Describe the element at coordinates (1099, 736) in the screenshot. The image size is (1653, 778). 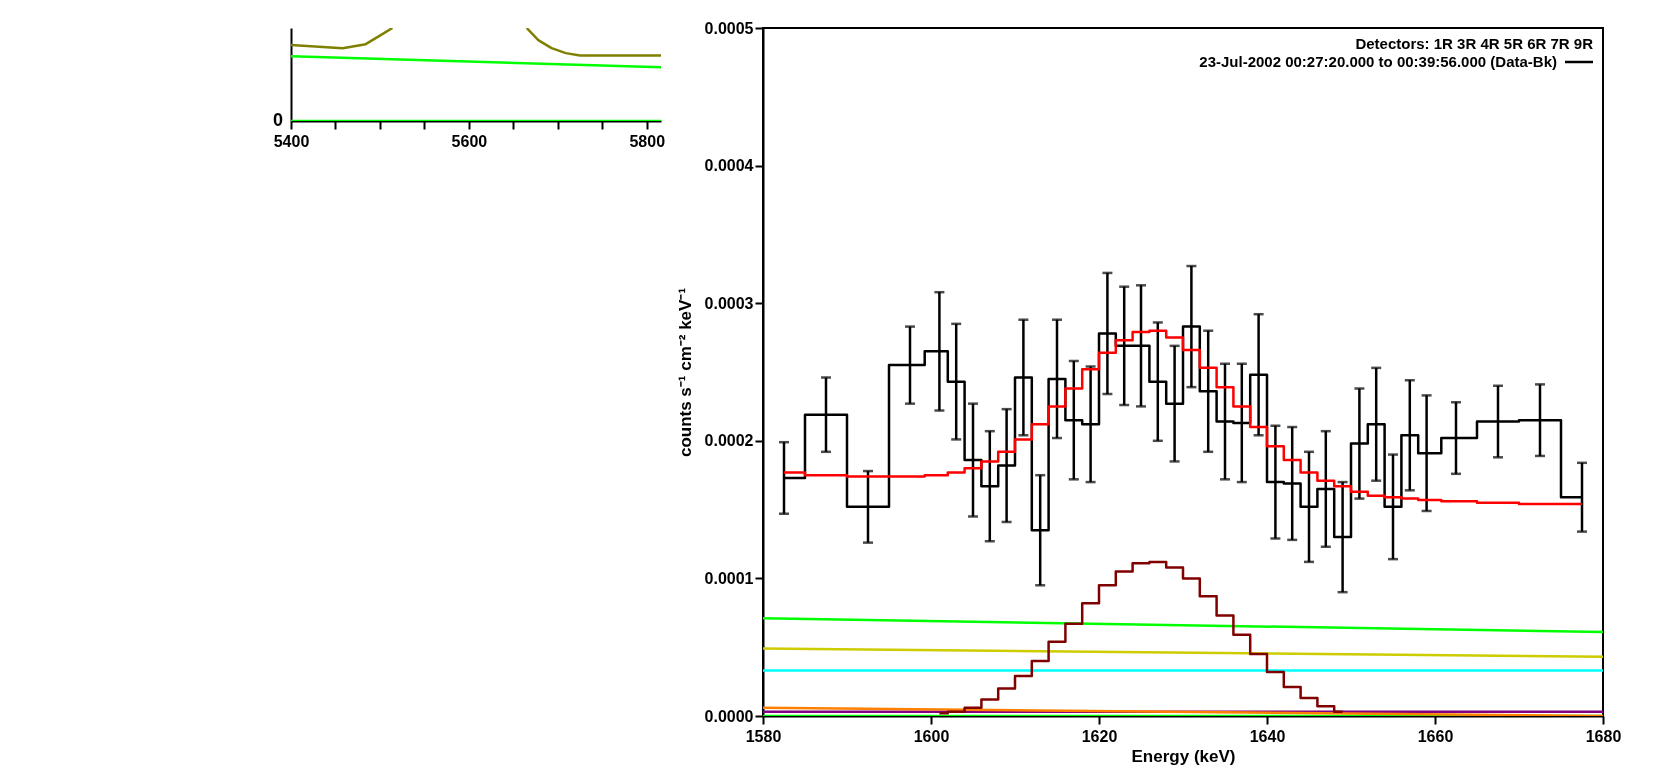
I see `x-tick-label: 1620` at that location.